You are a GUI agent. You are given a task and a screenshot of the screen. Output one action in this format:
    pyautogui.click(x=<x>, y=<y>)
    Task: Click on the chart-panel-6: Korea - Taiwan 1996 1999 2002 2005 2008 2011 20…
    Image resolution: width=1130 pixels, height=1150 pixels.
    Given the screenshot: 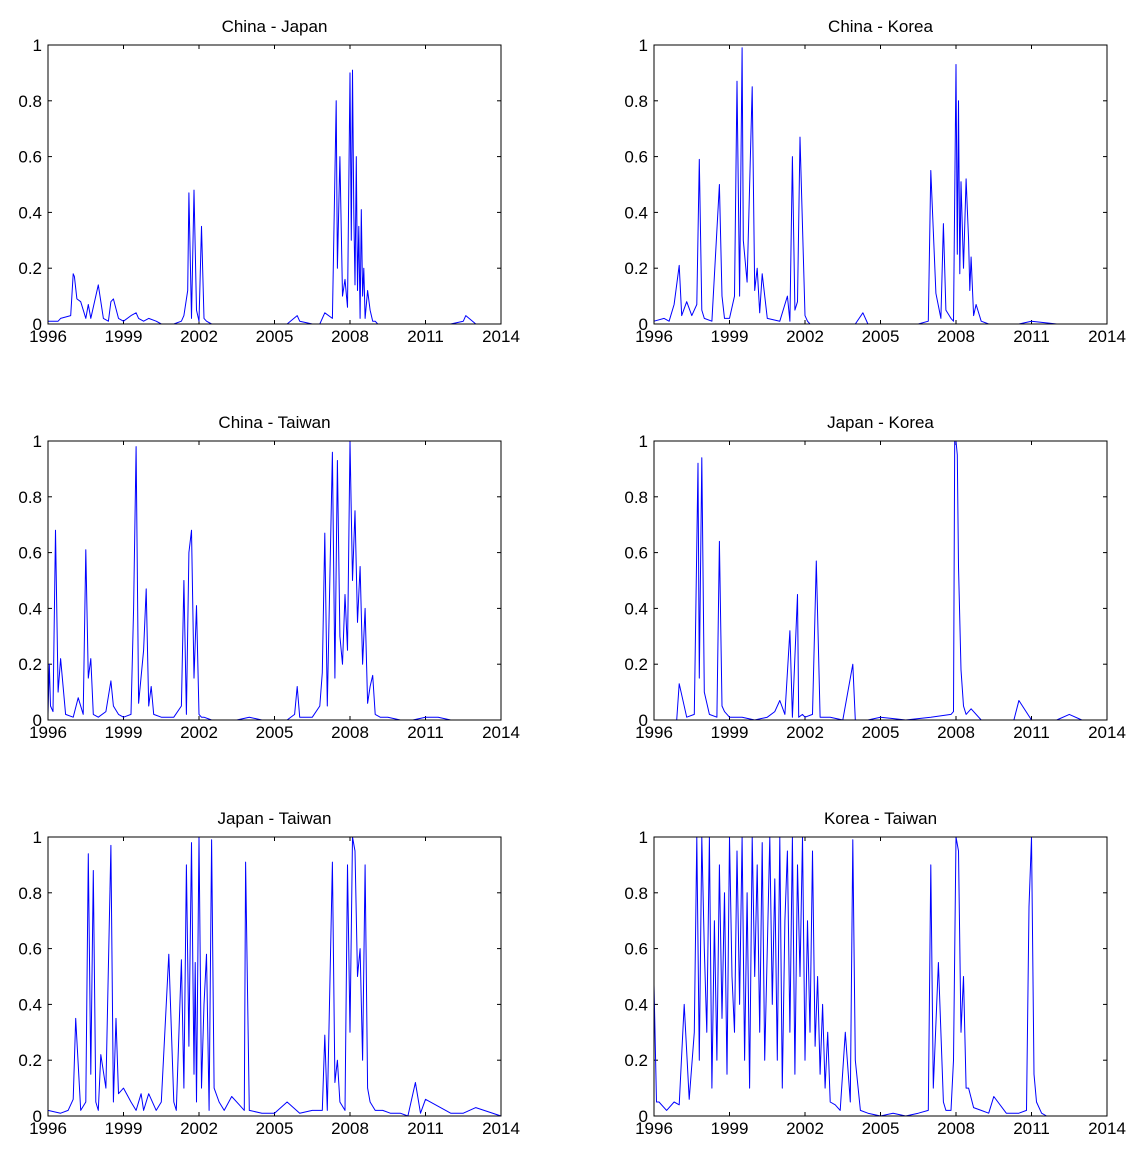 What is the action you would take?
    pyautogui.click(x=875, y=973)
    